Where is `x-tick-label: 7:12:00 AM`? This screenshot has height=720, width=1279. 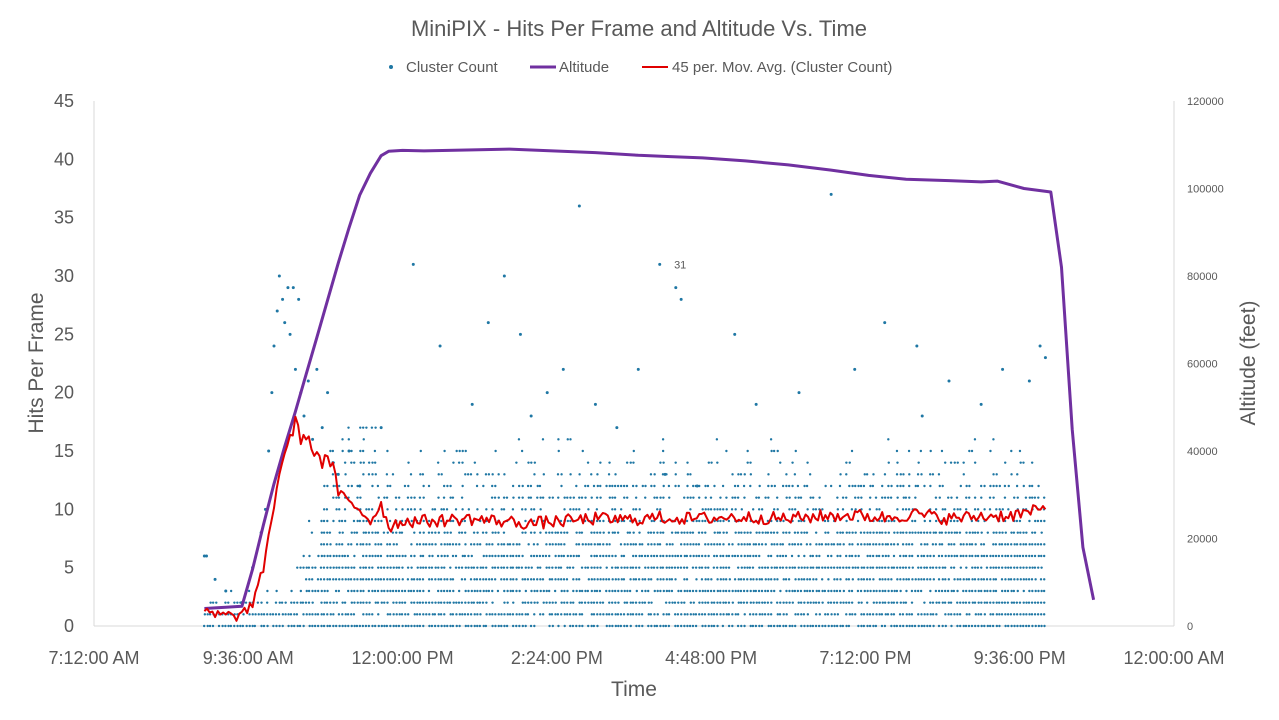
x-tick-label: 7:12:00 AM is located at coordinates (93, 658).